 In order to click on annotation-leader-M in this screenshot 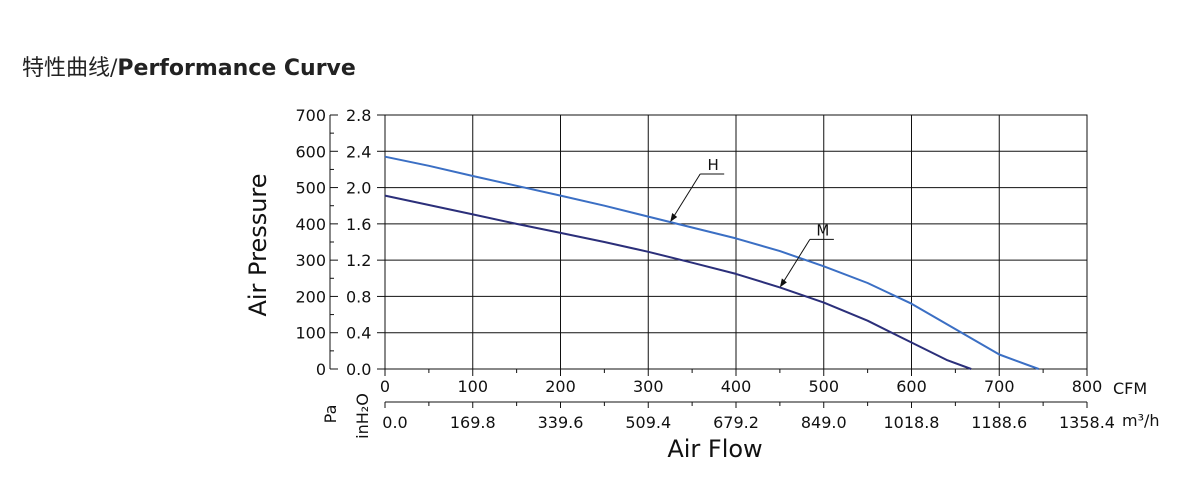, I will do `click(796, 262)`.